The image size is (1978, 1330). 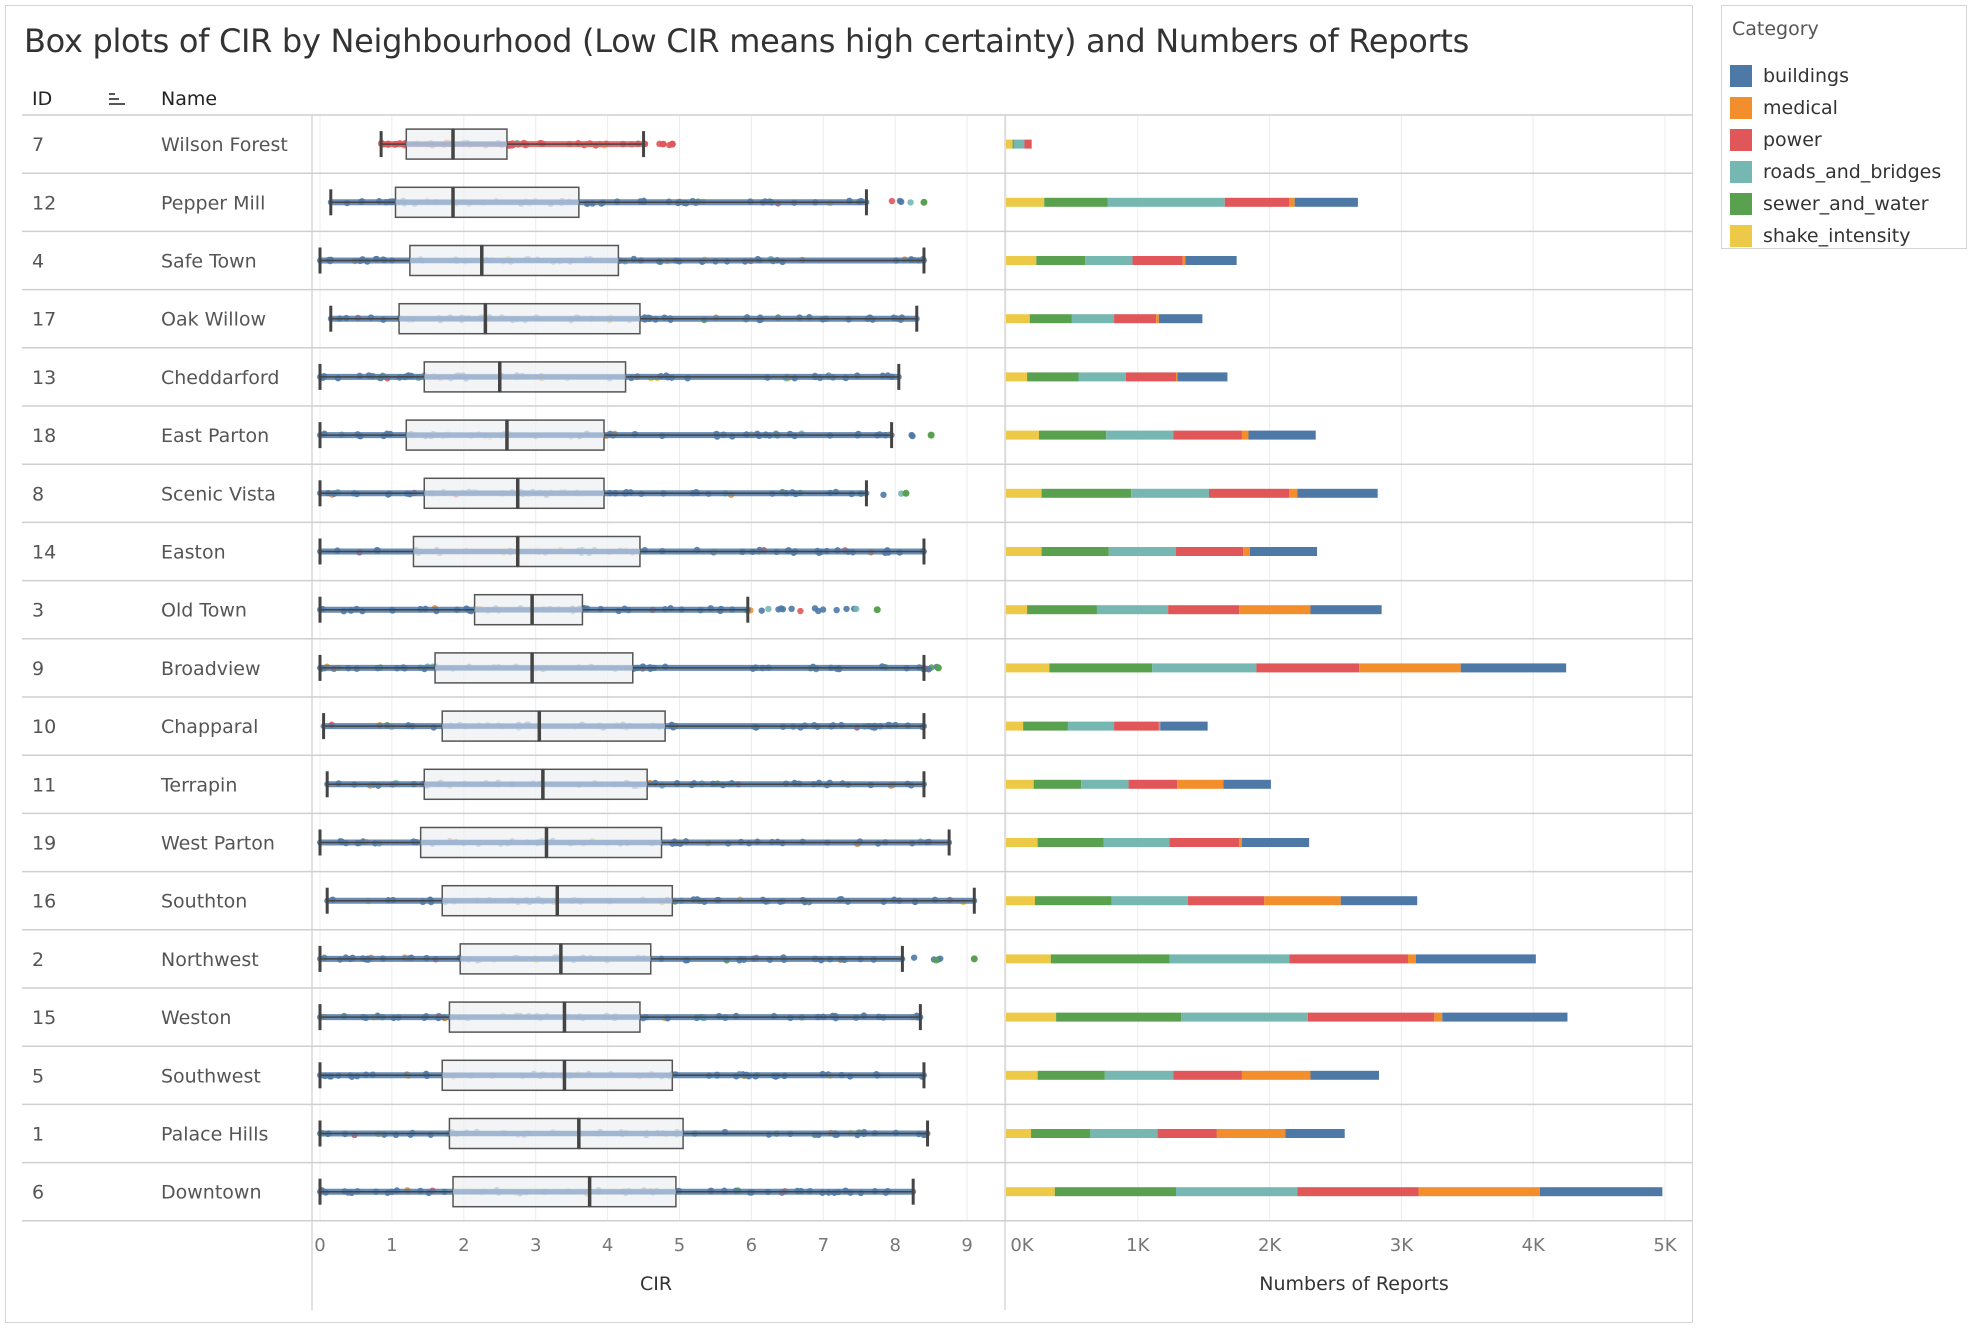 I want to click on reports-axis-title: Numbers of Reports, so click(x=1354, y=1284).